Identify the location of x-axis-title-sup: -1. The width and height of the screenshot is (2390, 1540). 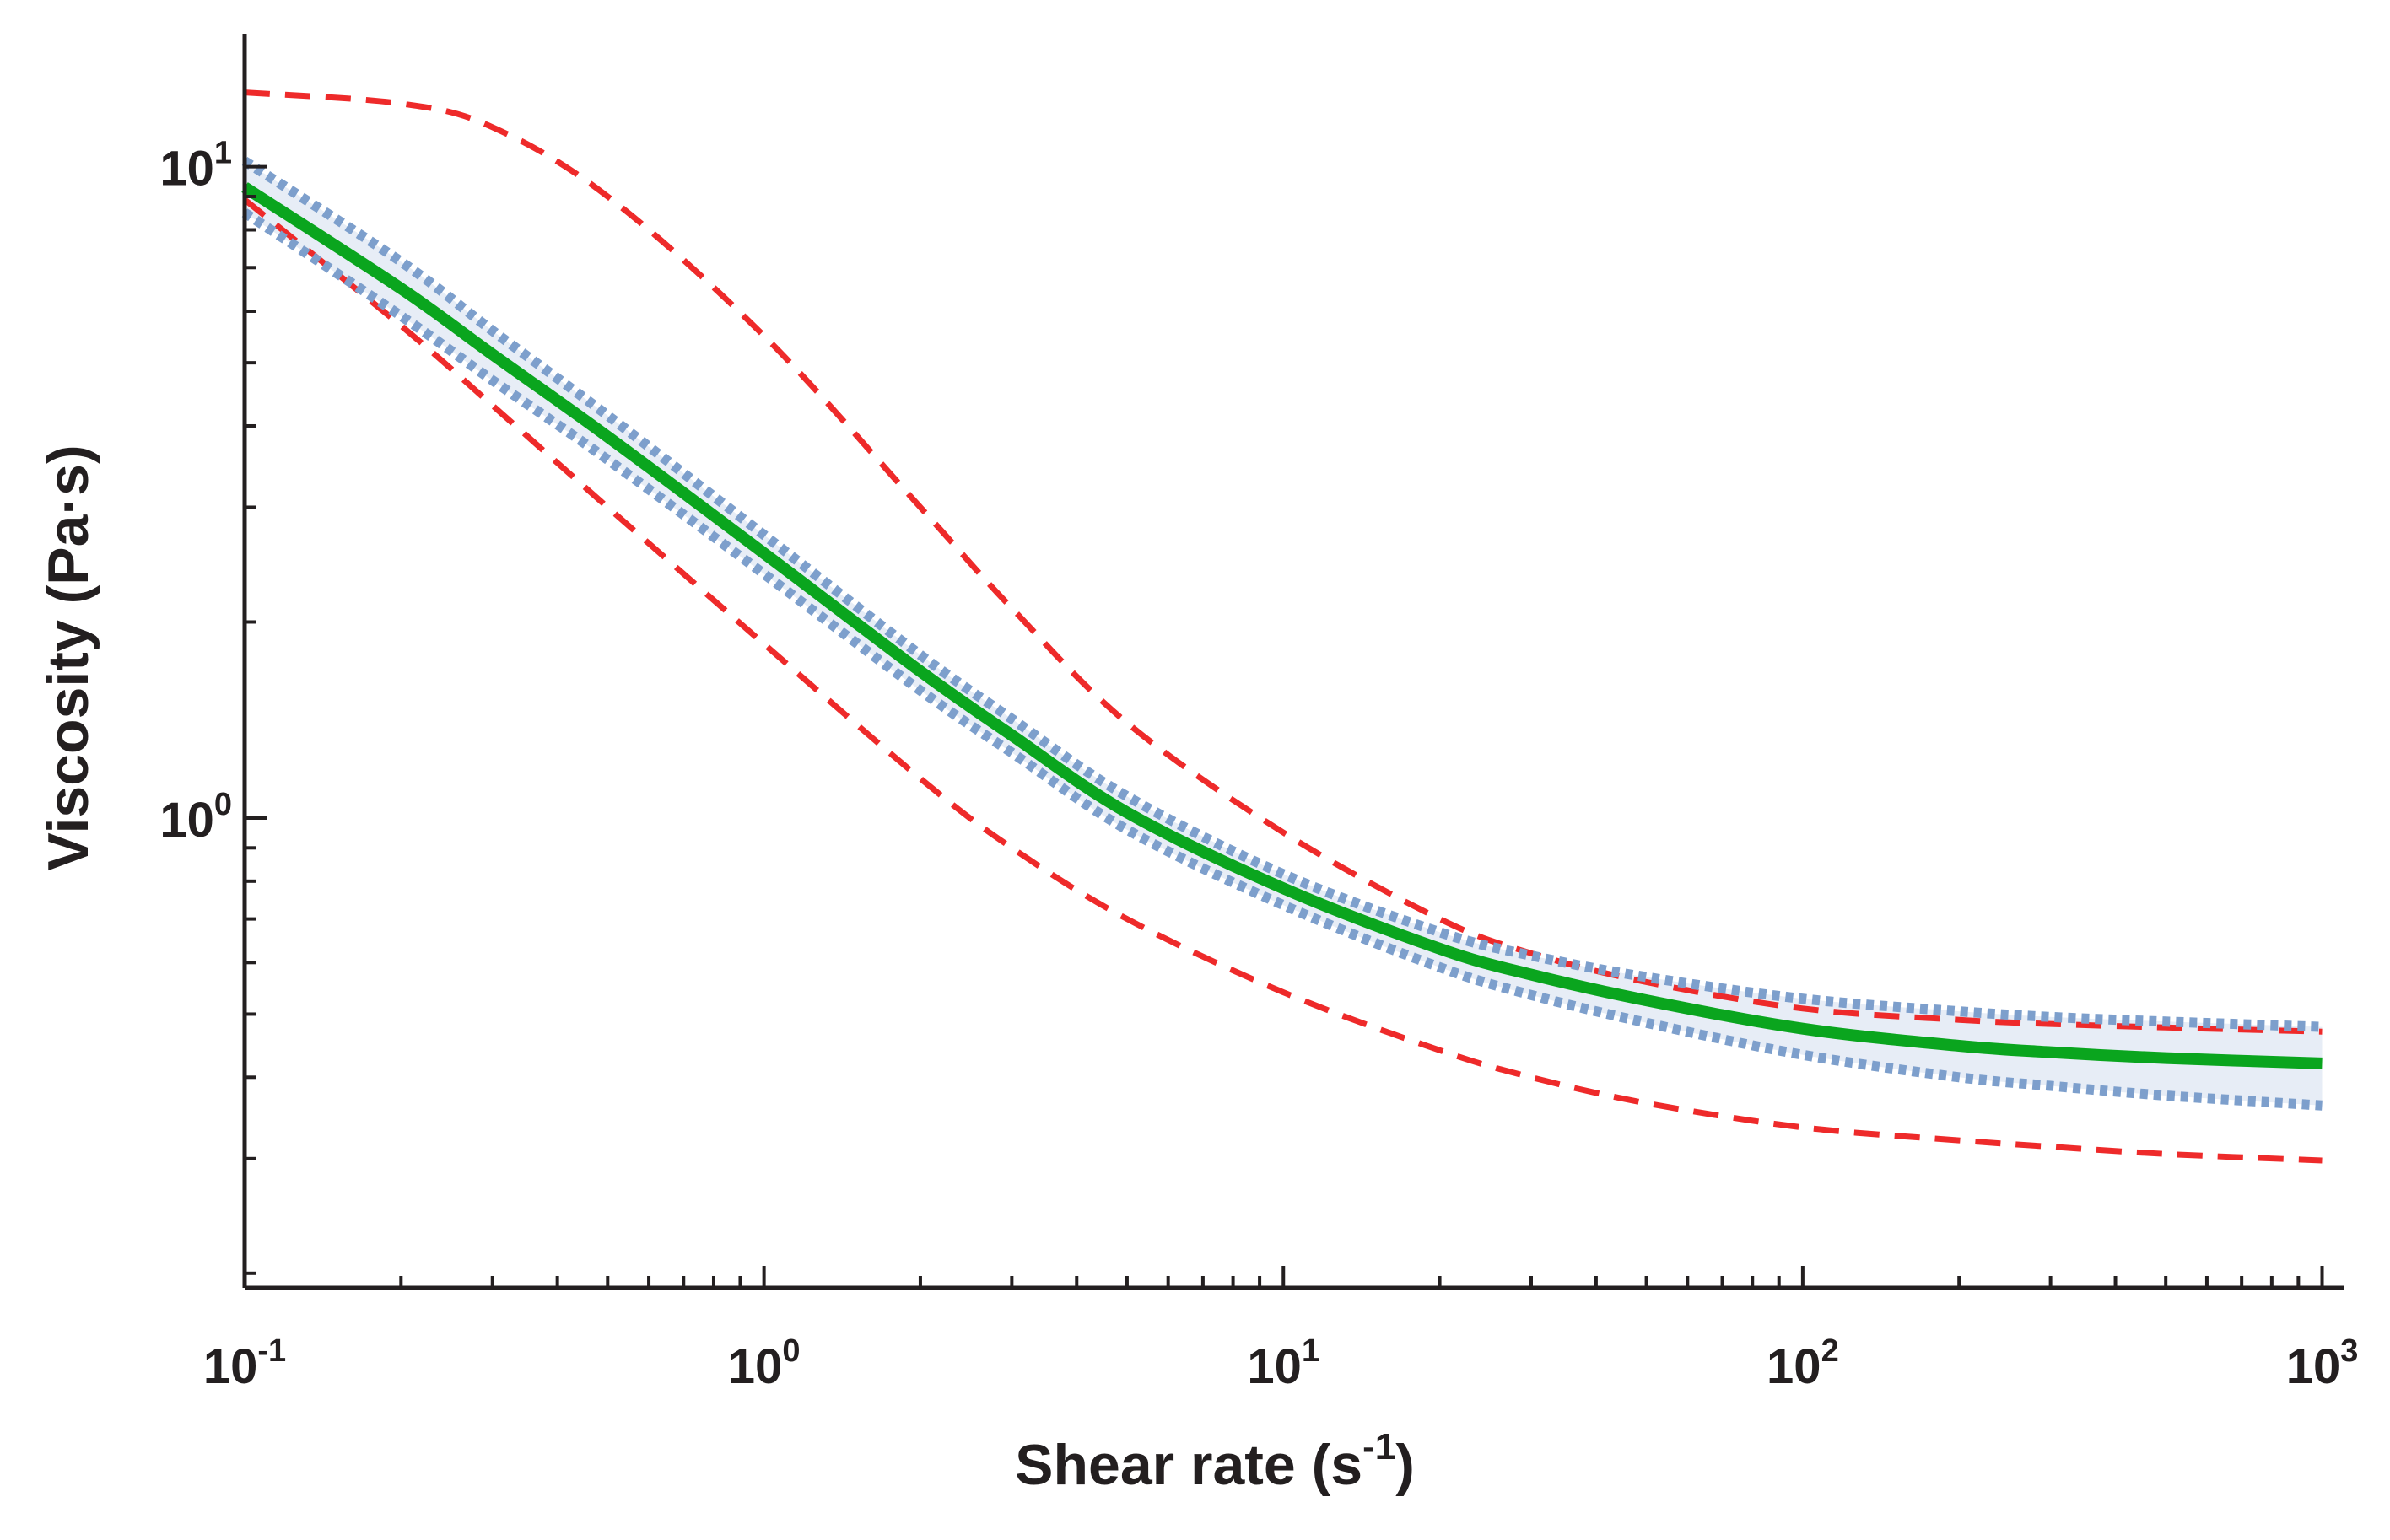
(1378, 1447).